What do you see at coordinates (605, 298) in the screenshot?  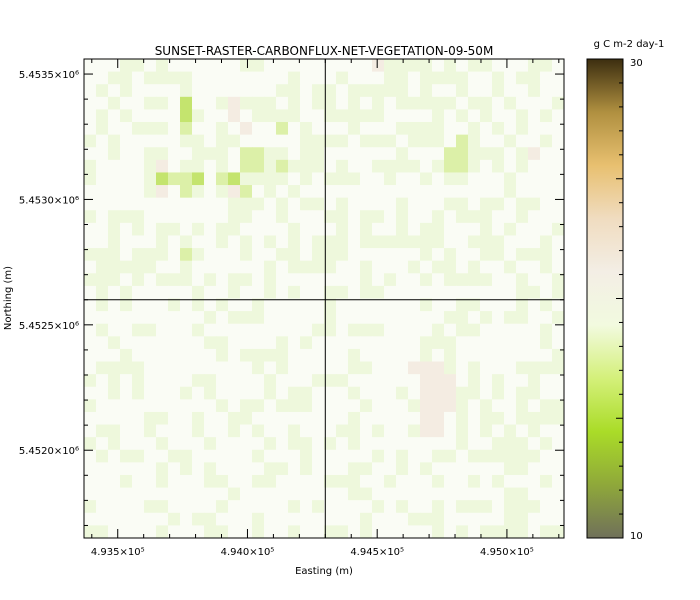 I see `colorbar` at bounding box center [605, 298].